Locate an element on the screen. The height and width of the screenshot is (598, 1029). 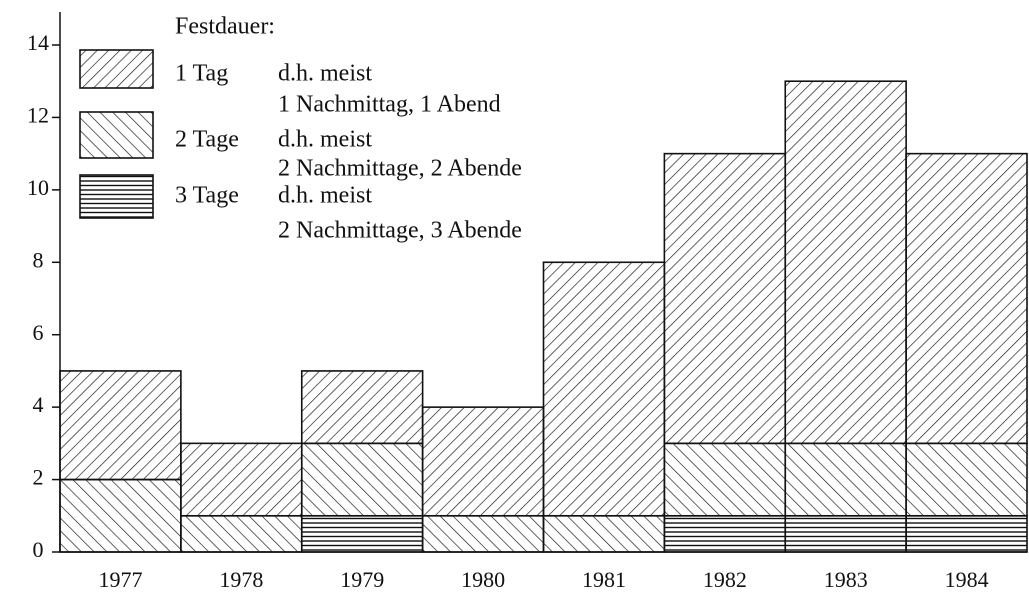
legend-label: 1 Tag is located at coordinates (201, 74).